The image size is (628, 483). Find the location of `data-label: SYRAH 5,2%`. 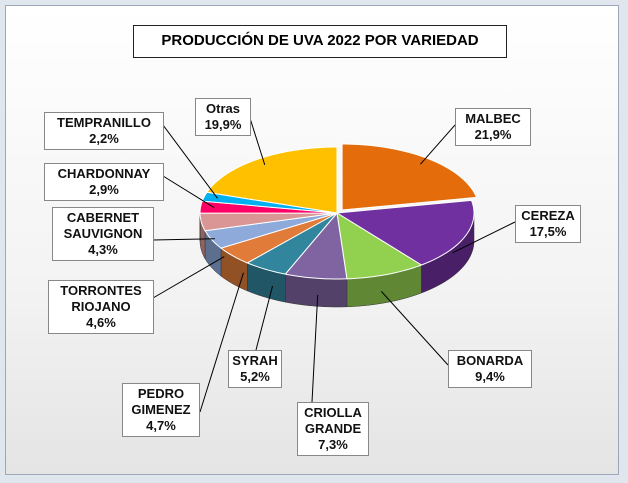

data-label: SYRAH 5,2% is located at coordinates (255, 369).